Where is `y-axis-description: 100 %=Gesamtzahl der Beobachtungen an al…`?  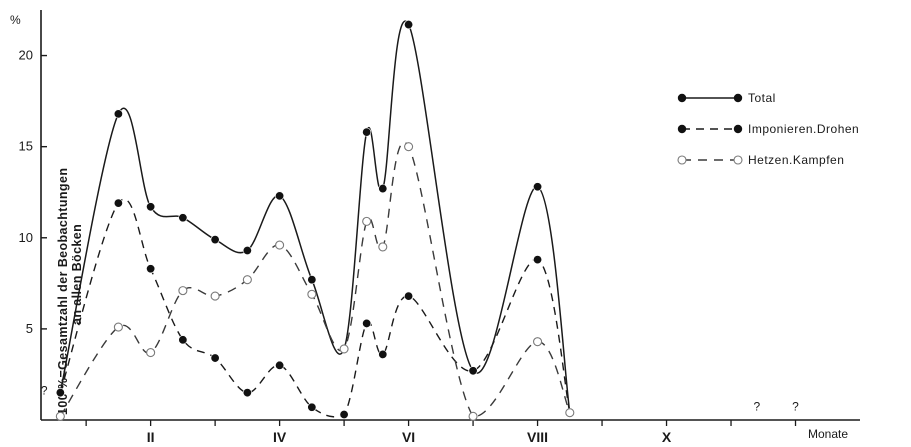
y-axis-description: 100 %=Gesamtzahl der Beobachtungen an al… is located at coordinates (70, 289).